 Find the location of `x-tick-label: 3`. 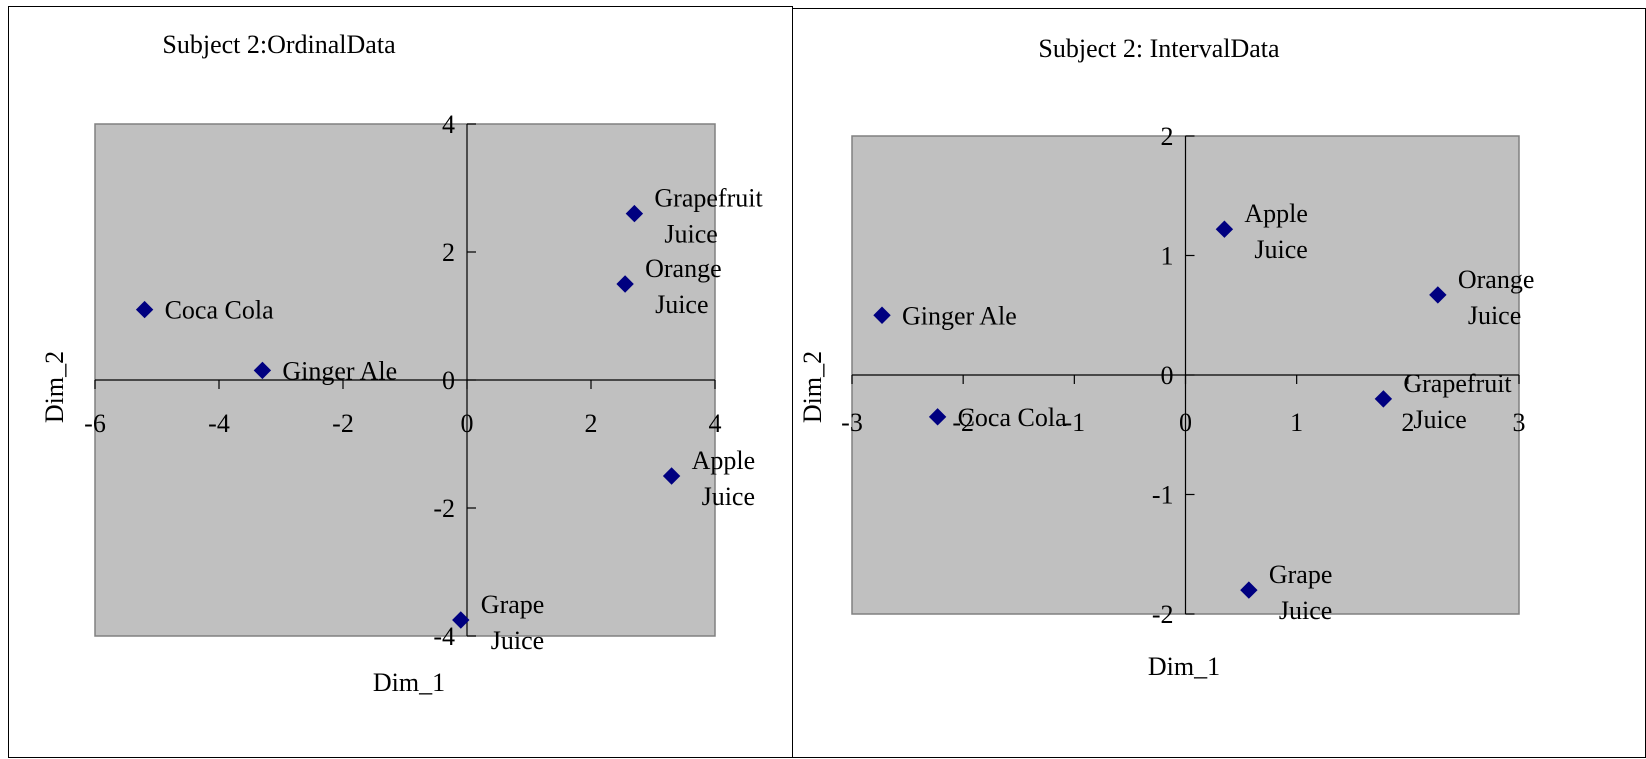

x-tick-label: 3 is located at coordinates (1519, 422).